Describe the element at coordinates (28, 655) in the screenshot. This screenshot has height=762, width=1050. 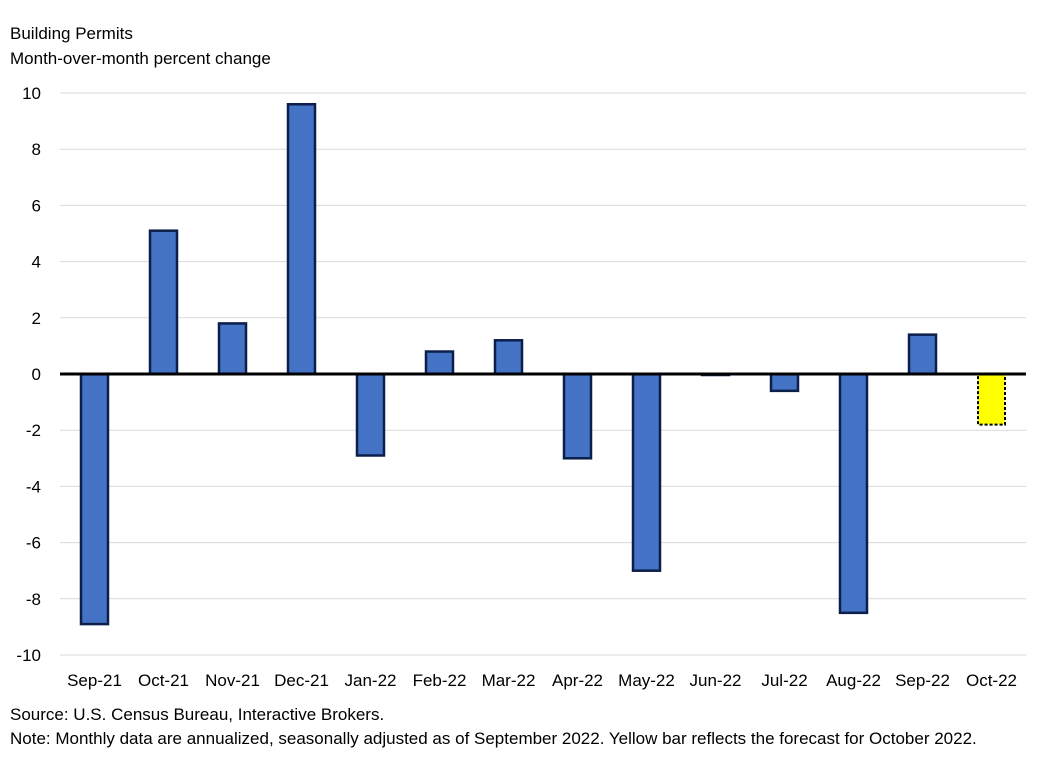
I see `y-tick-label: -10` at that location.